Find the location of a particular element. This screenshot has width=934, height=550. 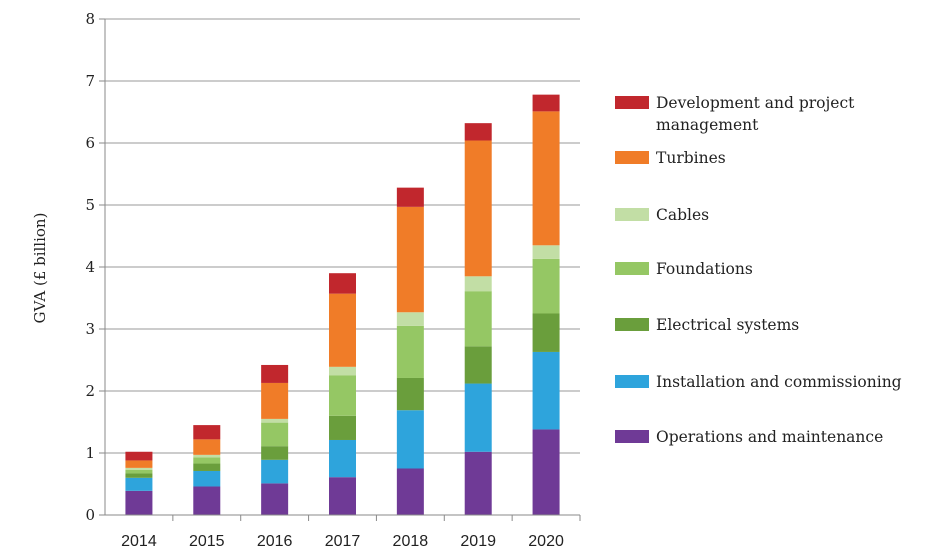

y-tick-label: 7 is located at coordinates (90, 81).